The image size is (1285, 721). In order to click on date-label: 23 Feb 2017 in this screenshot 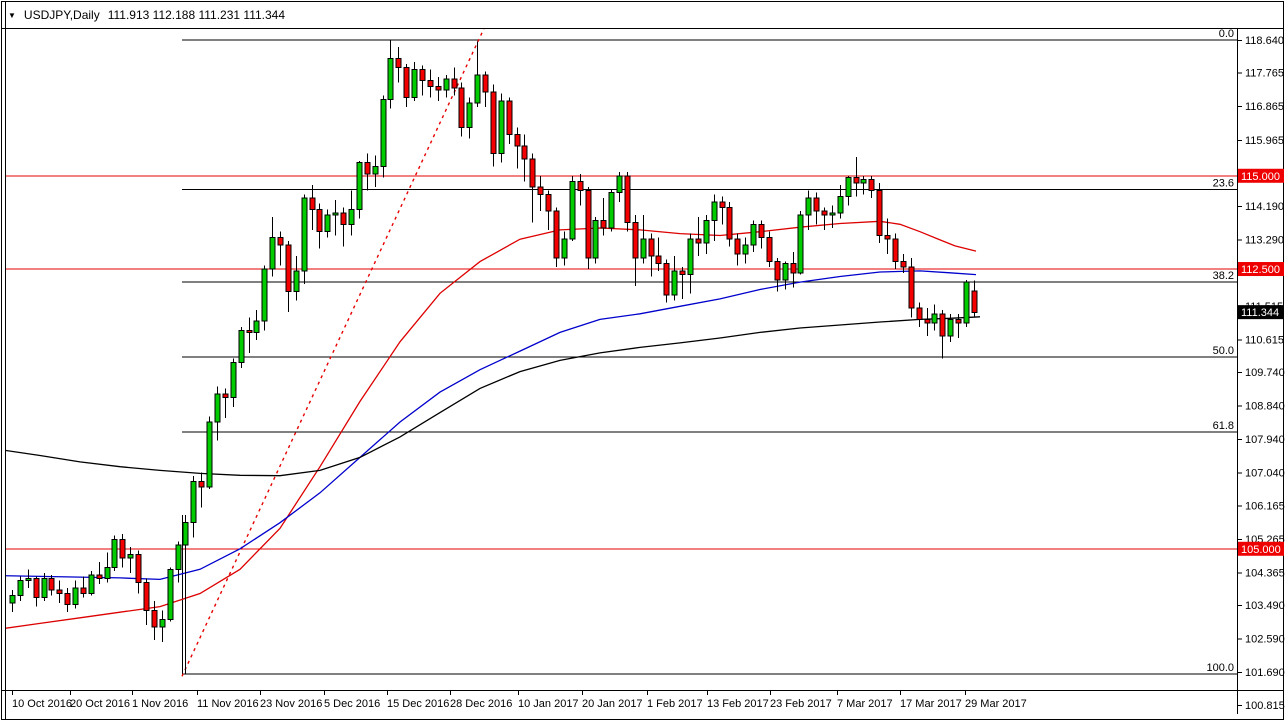, I will do `click(801, 704)`.